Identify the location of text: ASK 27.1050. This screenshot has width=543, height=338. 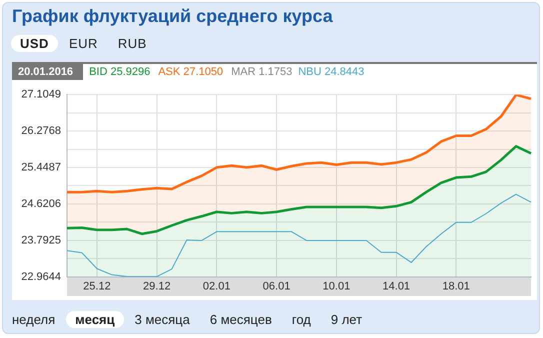
(191, 72).